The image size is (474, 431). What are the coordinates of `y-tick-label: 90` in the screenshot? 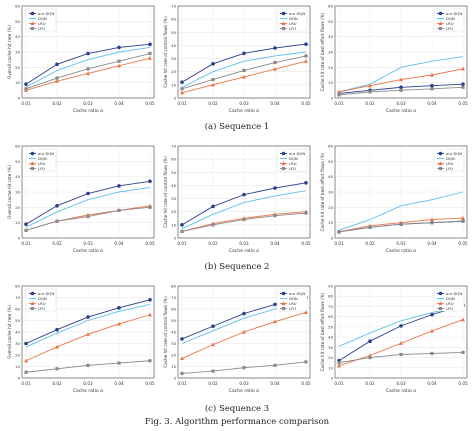 It's located at (330, 286).